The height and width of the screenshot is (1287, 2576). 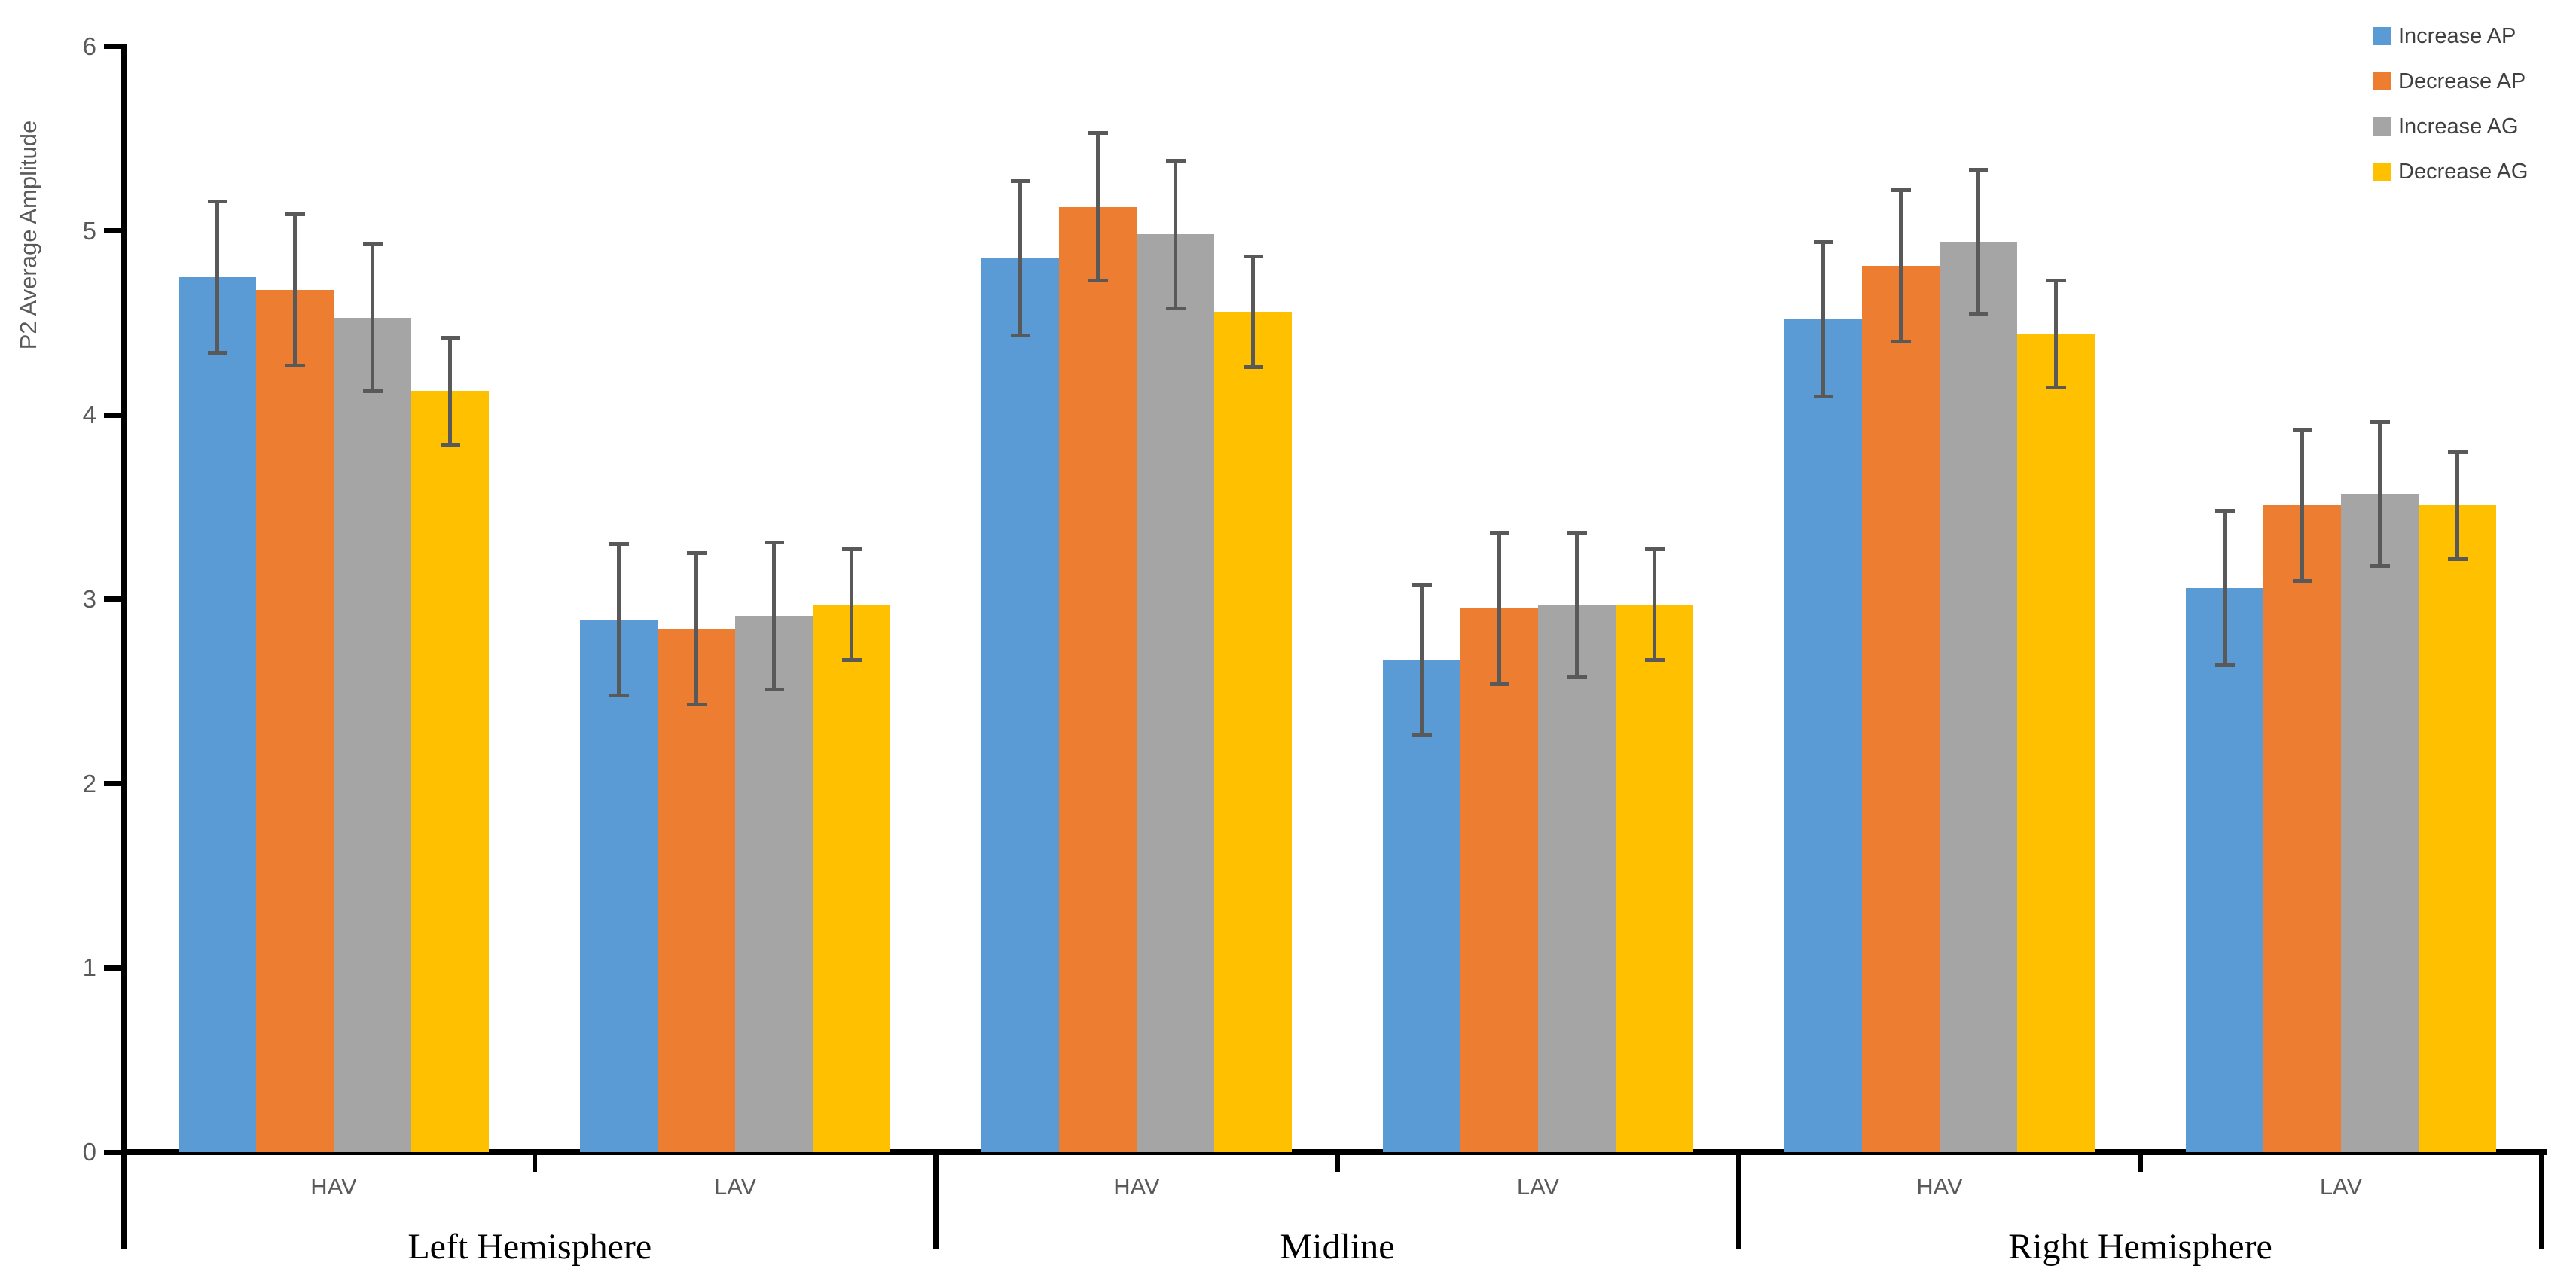 What do you see at coordinates (2463, 171) in the screenshot?
I see `legend-label: Decrease AG` at bounding box center [2463, 171].